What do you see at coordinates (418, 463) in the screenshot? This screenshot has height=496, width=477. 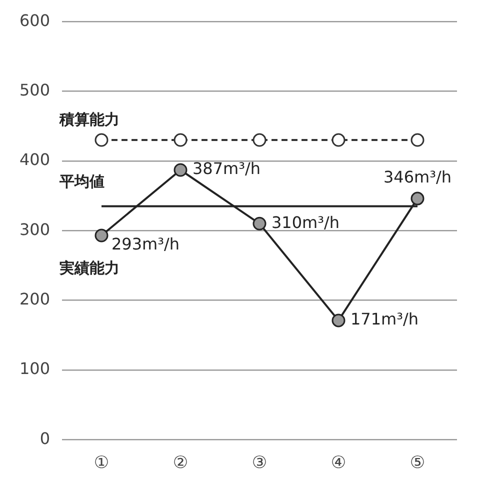 I see `x-tick-label: ⑤` at bounding box center [418, 463].